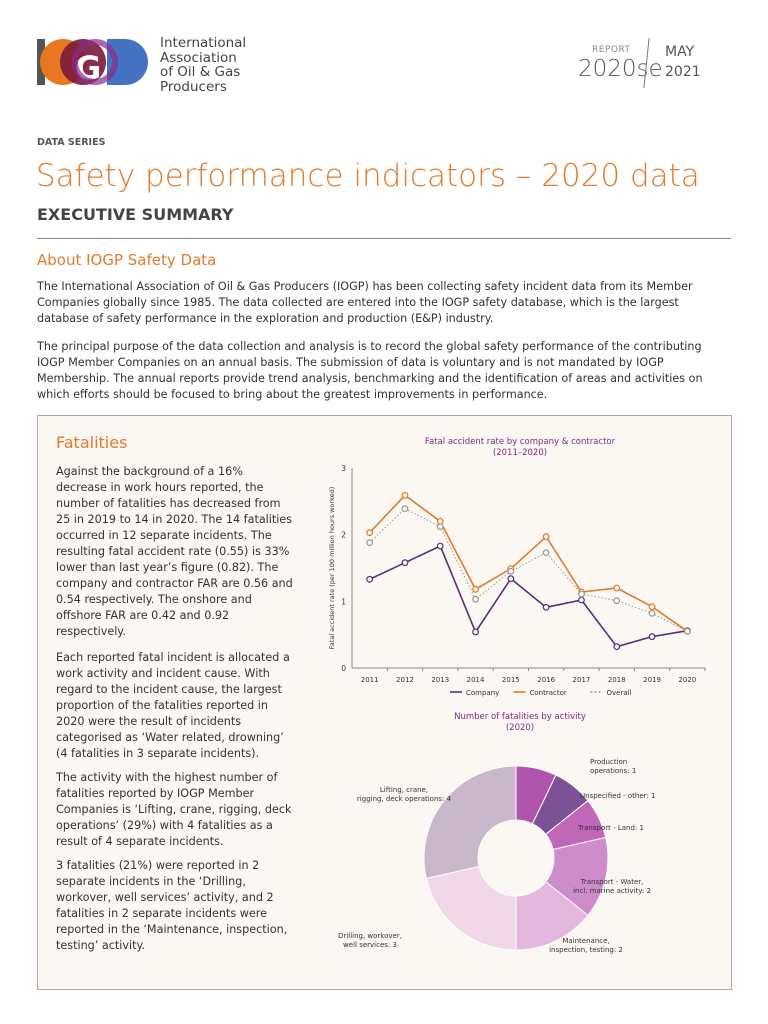  Describe the element at coordinates (620, 69) in the screenshot. I see `report-number: 2020se` at that location.